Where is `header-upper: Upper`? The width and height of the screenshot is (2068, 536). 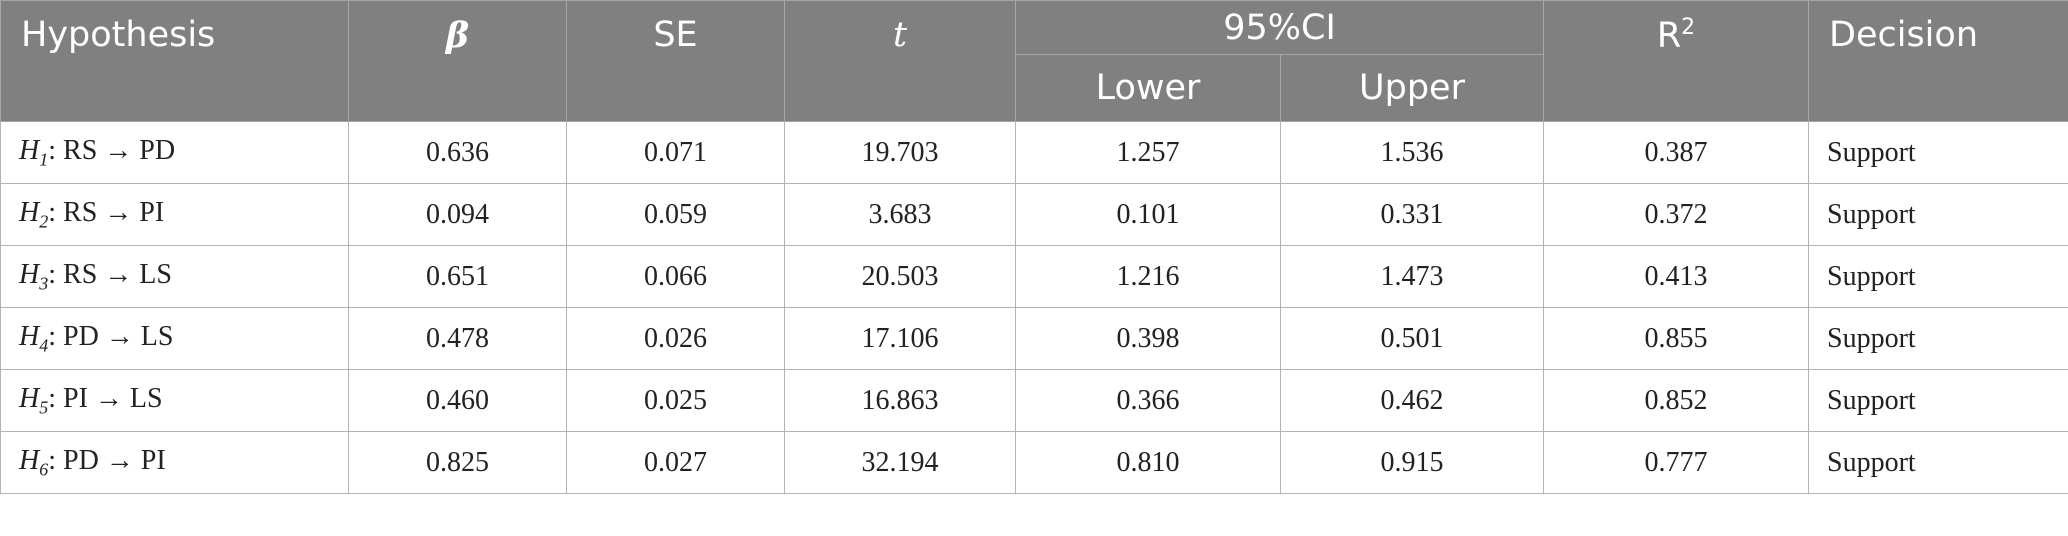
header-upper: Upper is located at coordinates (1412, 88).